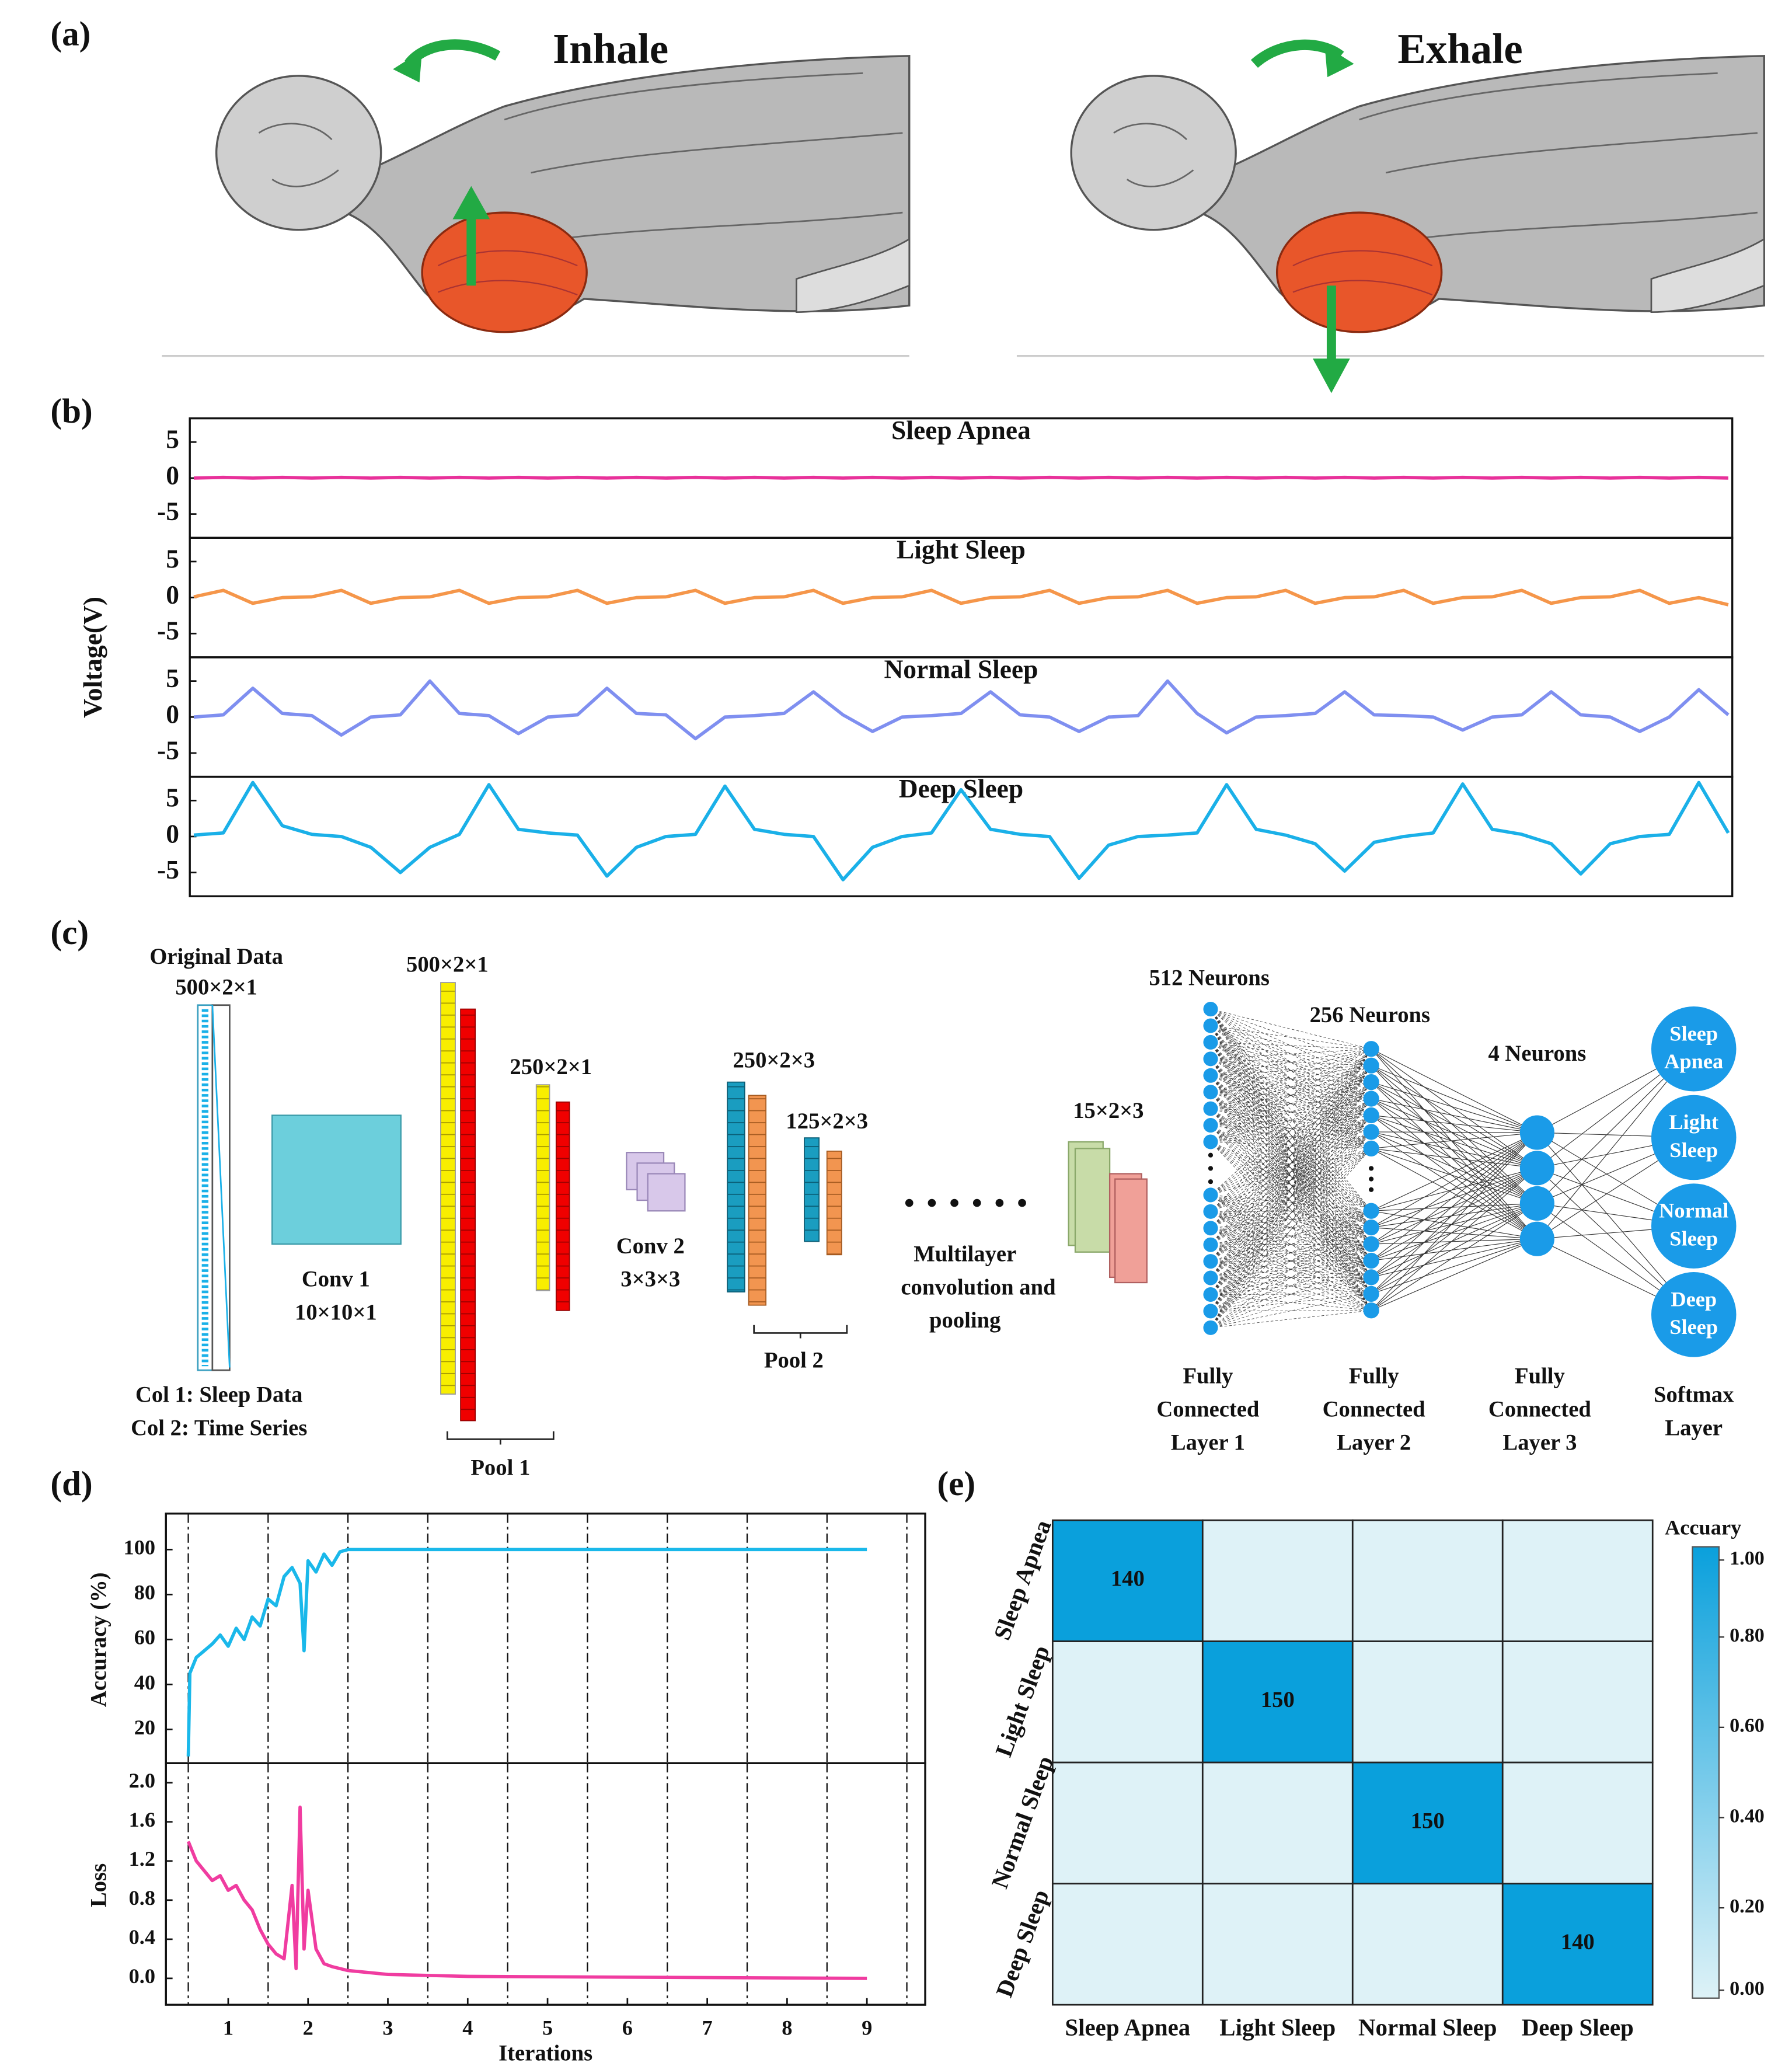 The height and width of the screenshot is (2066, 1792). What do you see at coordinates (1108, 1111) in the screenshot?
I see `text: 15×2×3` at bounding box center [1108, 1111].